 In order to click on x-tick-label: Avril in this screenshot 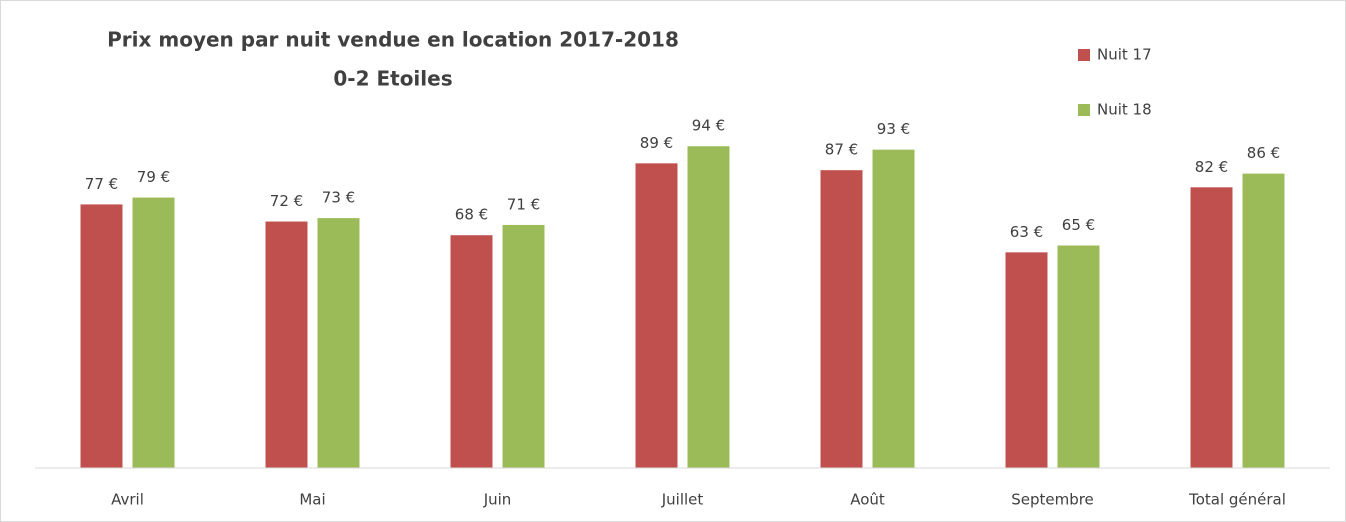, I will do `click(127, 500)`.